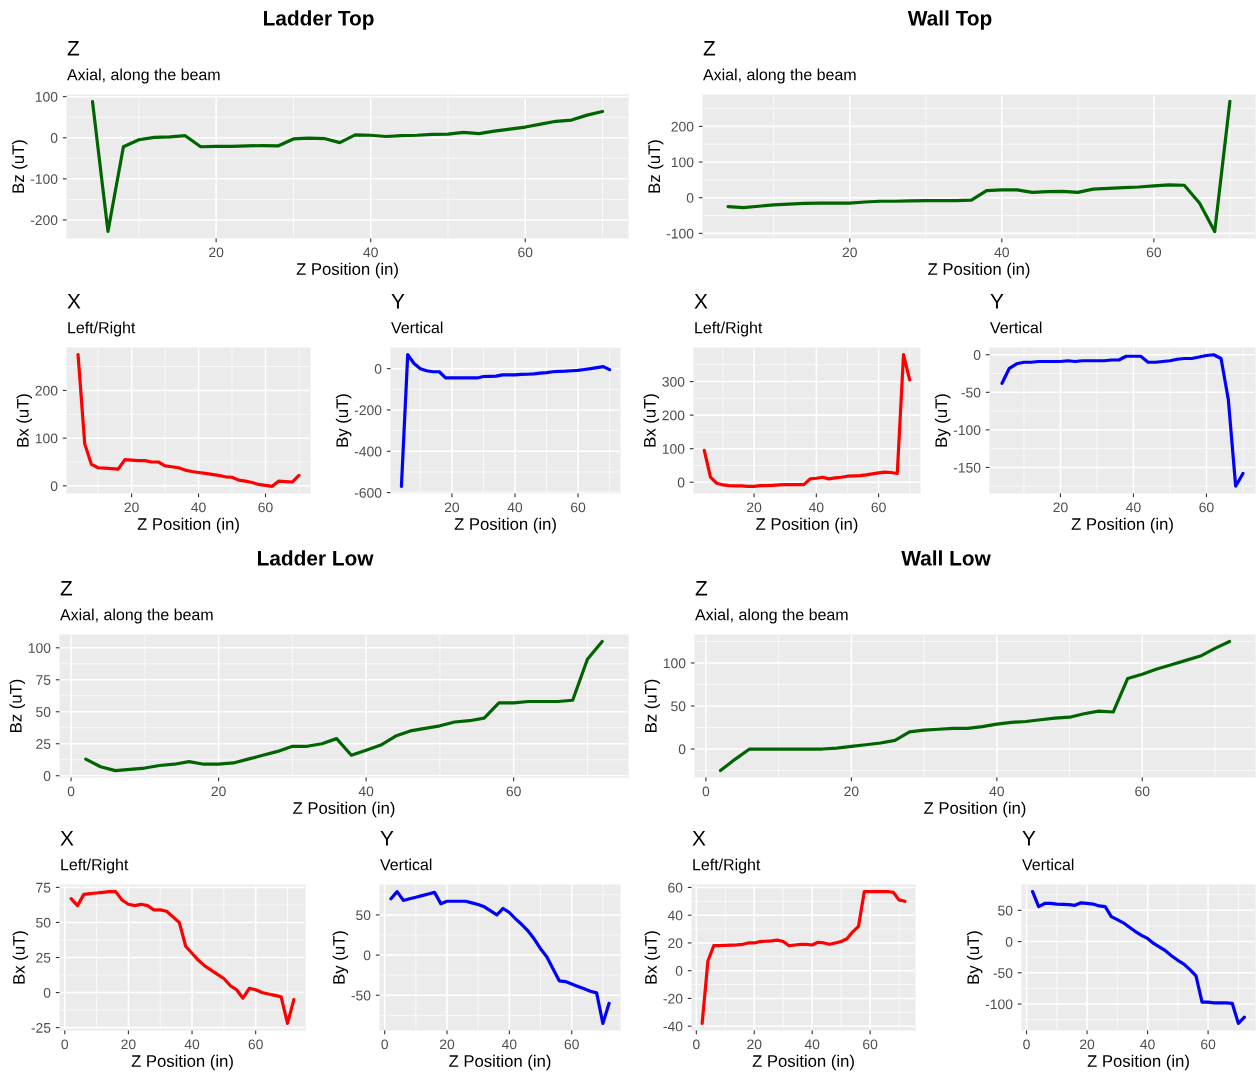  What do you see at coordinates (43, 957) in the screenshot?
I see `y-tick-label: 25` at bounding box center [43, 957].